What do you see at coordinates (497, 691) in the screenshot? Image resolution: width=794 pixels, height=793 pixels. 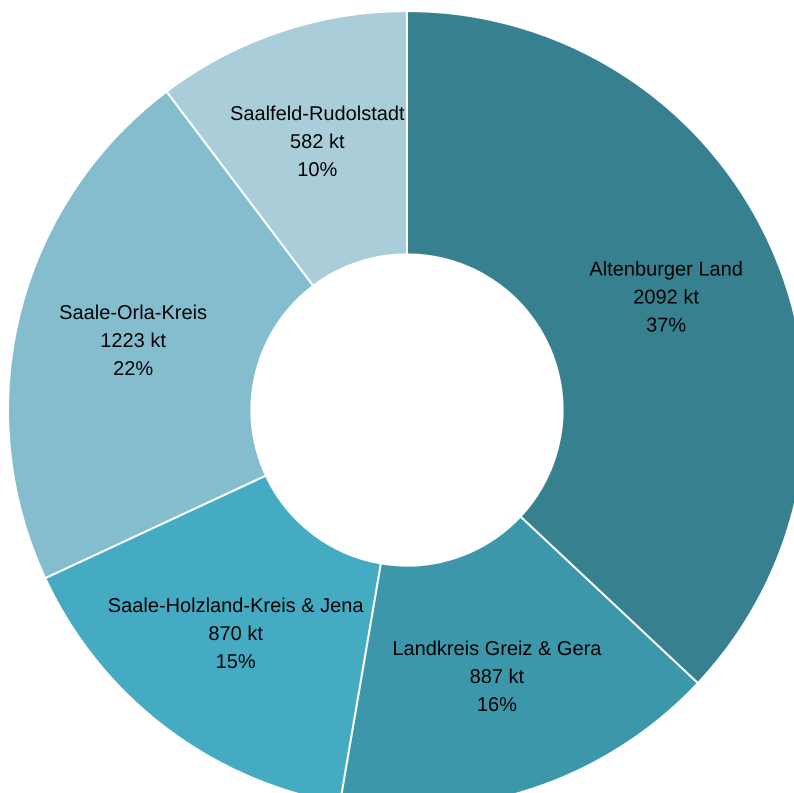 I see `data-label: 887 kt 16%` at bounding box center [497, 691].